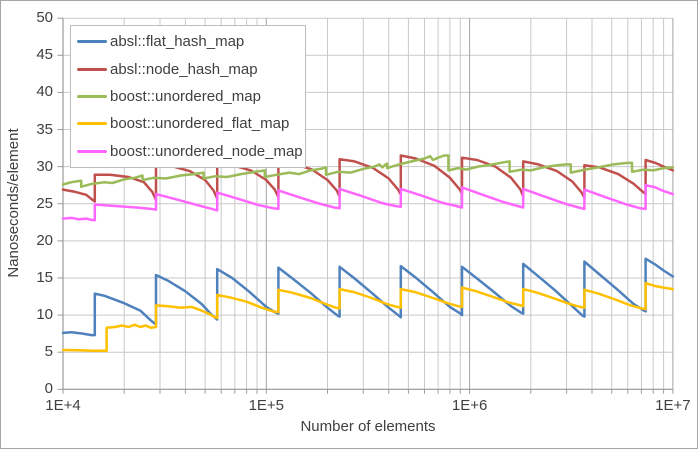  Describe the element at coordinates (266, 405) in the screenshot. I see `x-tick-label: 1E+5` at that location.